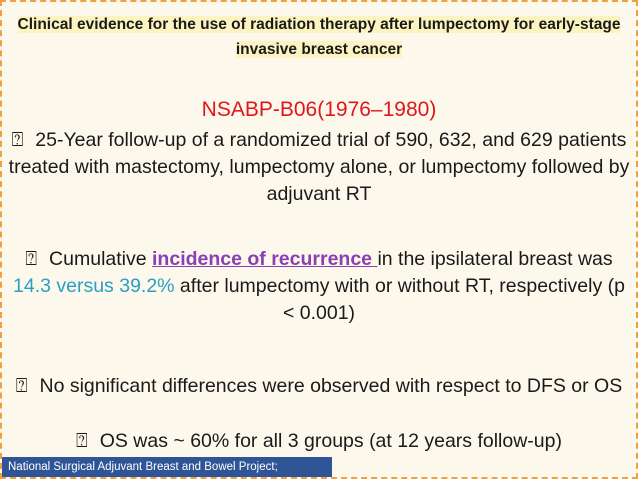 Image resolution: width=638 pixels, height=479 pixels. I want to click on trial-name: NSABP-B06(1976–1980), so click(319, 109).